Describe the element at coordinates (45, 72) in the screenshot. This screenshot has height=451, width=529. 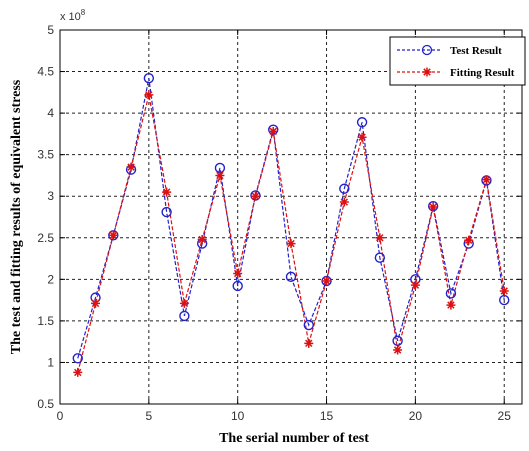
I see `y-tick-label: 4.5` at that location.